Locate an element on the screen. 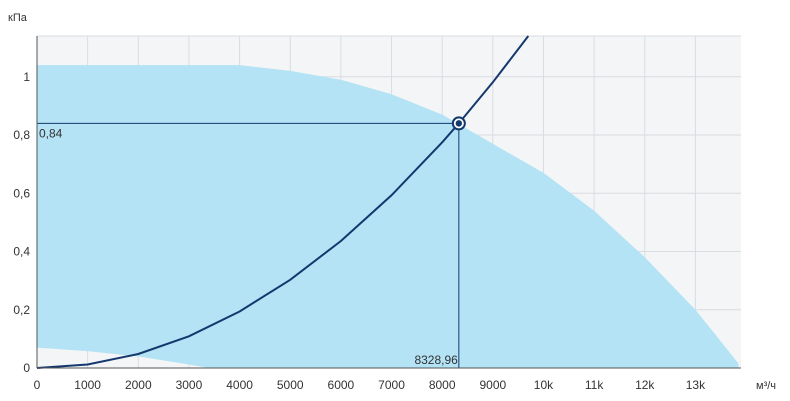  operating-point-y-value: 0,84 is located at coordinates (51, 133).